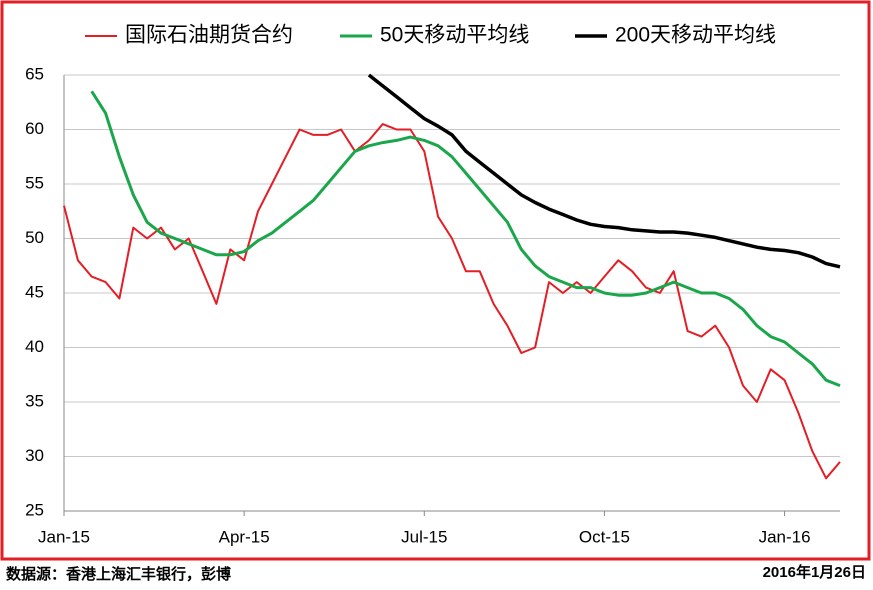 The height and width of the screenshot is (590, 873). What do you see at coordinates (34, 400) in the screenshot?
I see `y-tick-label: 35` at bounding box center [34, 400].